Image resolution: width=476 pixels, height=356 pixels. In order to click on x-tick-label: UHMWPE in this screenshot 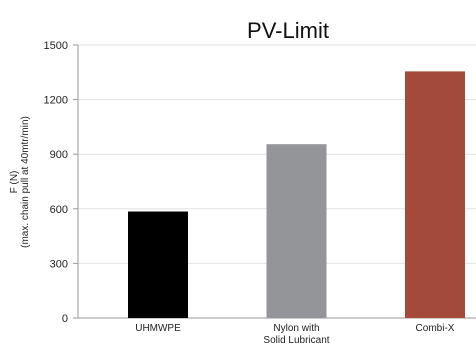, I will do `click(158, 328)`.